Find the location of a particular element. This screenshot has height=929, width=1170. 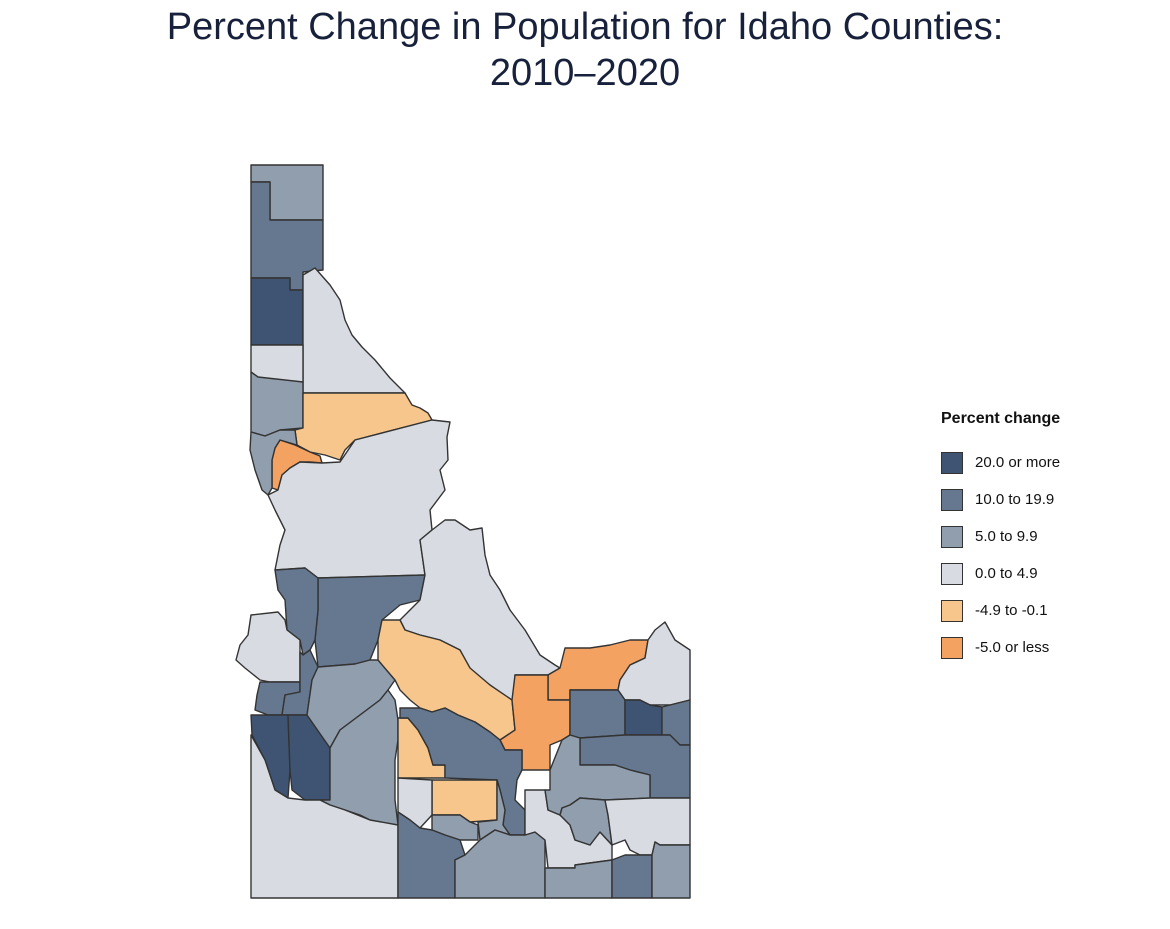

legend-label: 10.0 to 19.9 is located at coordinates (1015, 499).